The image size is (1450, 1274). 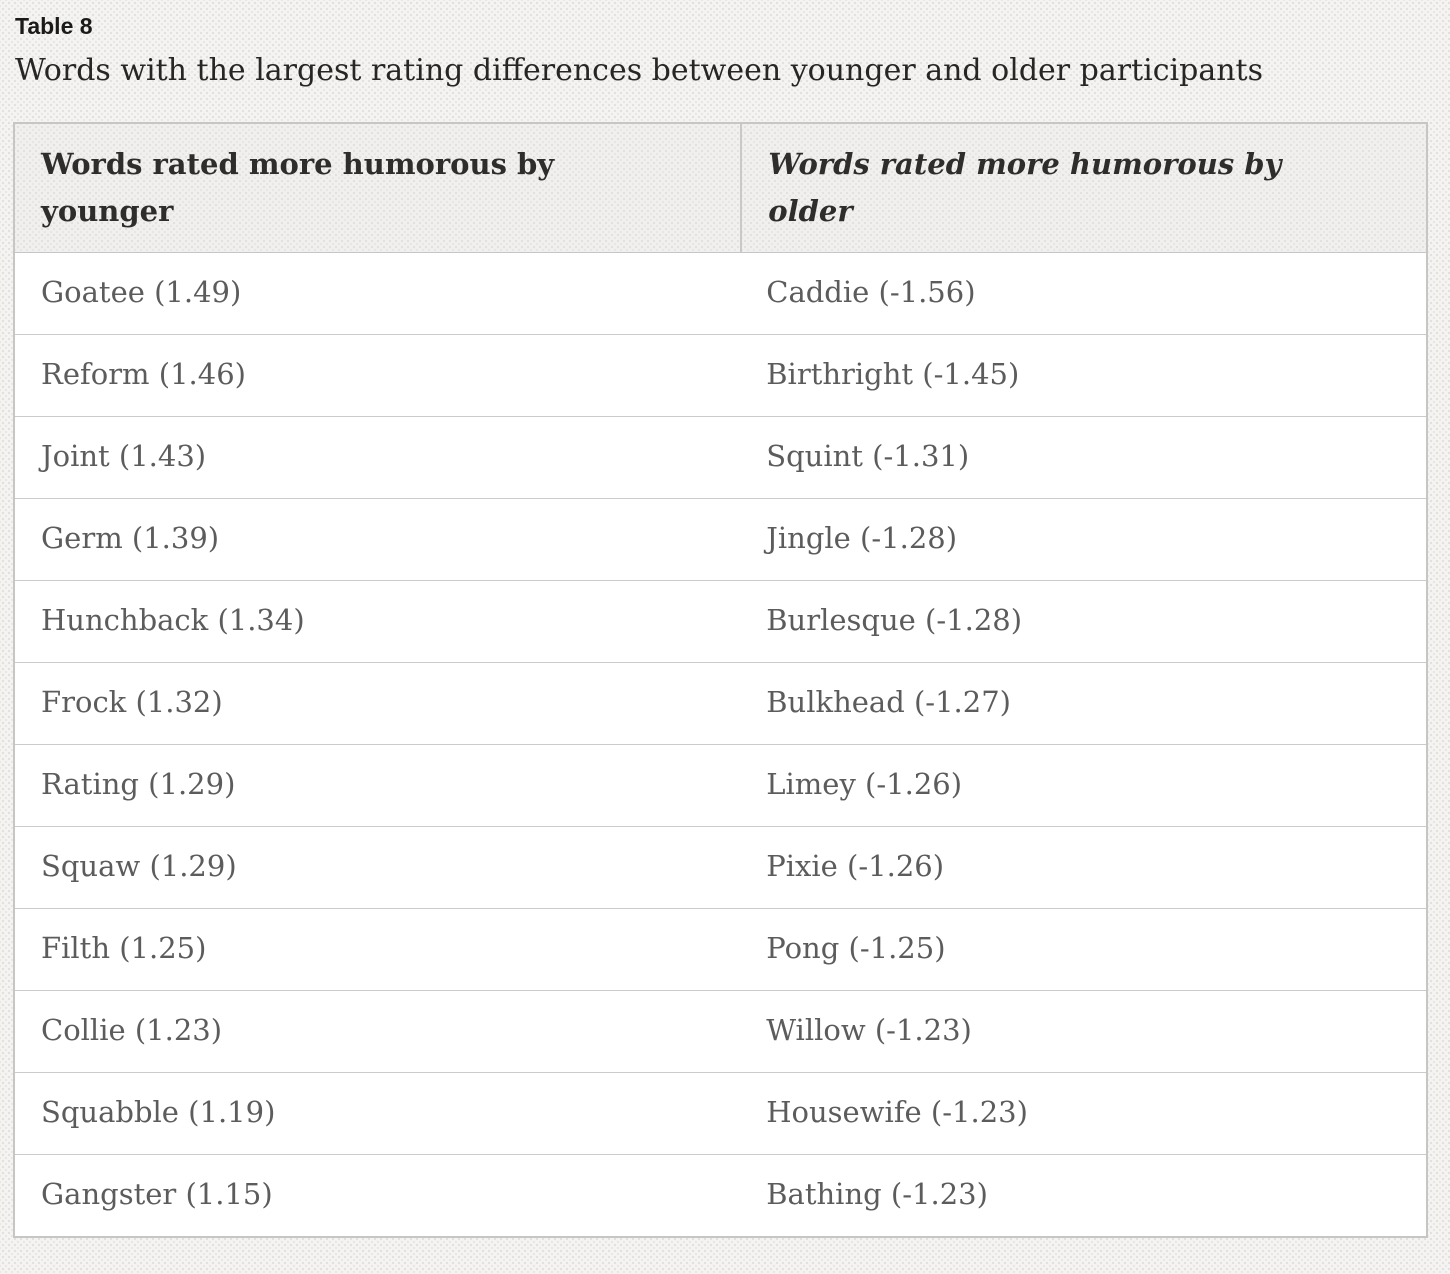 What do you see at coordinates (378, 622) in the screenshot?
I see `cell-younger: Hunchback (1.34)` at bounding box center [378, 622].